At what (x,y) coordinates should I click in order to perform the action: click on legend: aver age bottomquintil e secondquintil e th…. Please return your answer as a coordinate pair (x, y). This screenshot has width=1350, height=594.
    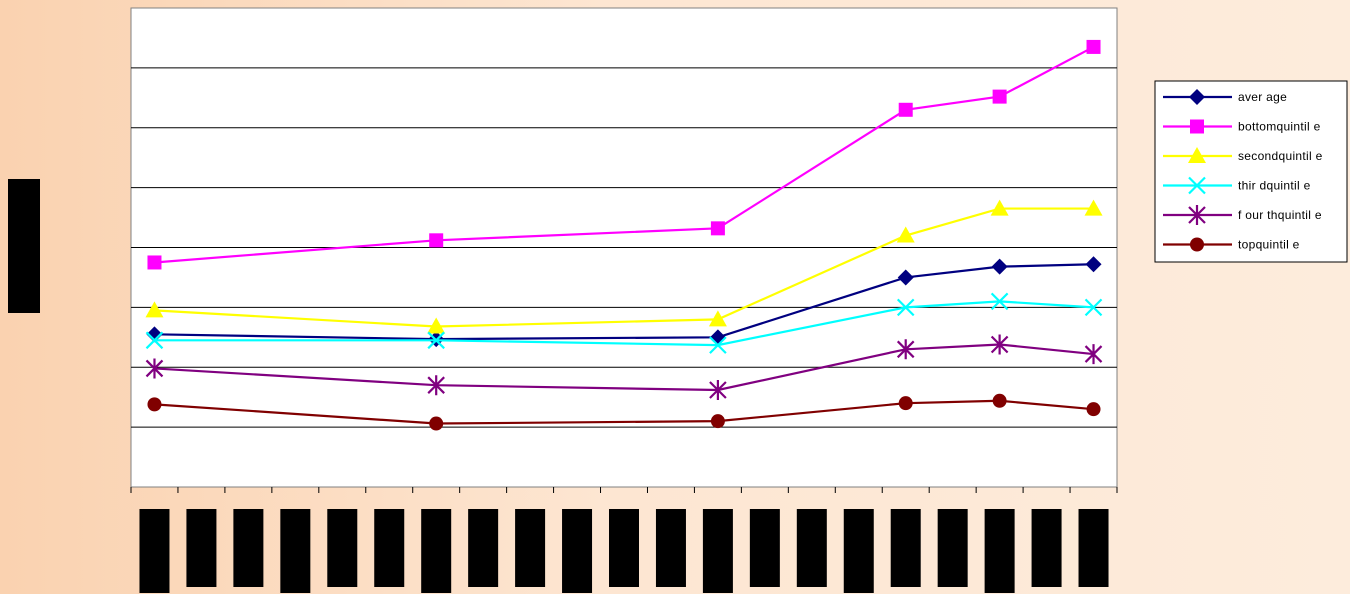
    Looking at the image, I should click on (1251, 171).